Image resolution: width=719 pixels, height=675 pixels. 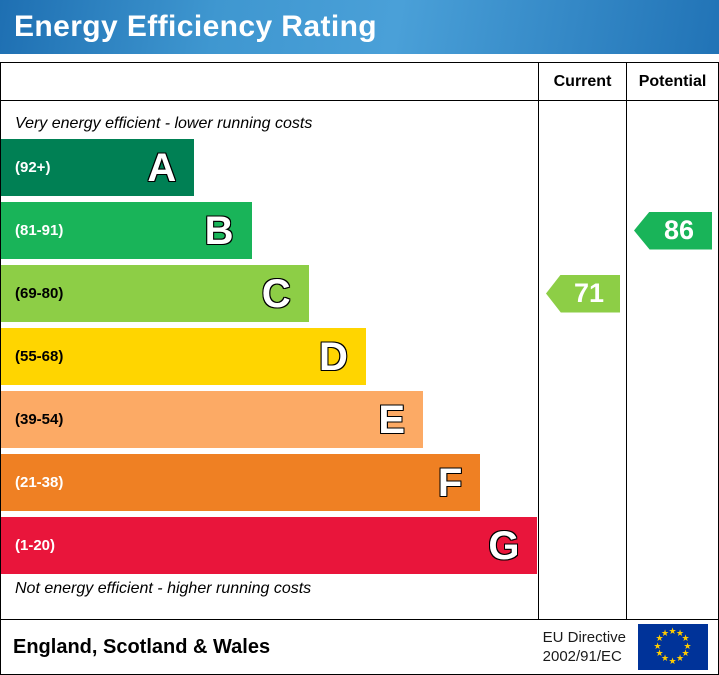 What do you see at coordinates (39, 293) in the screenshot?
I see `band-range-label: (69-80)` at bounding box center [39, 293].